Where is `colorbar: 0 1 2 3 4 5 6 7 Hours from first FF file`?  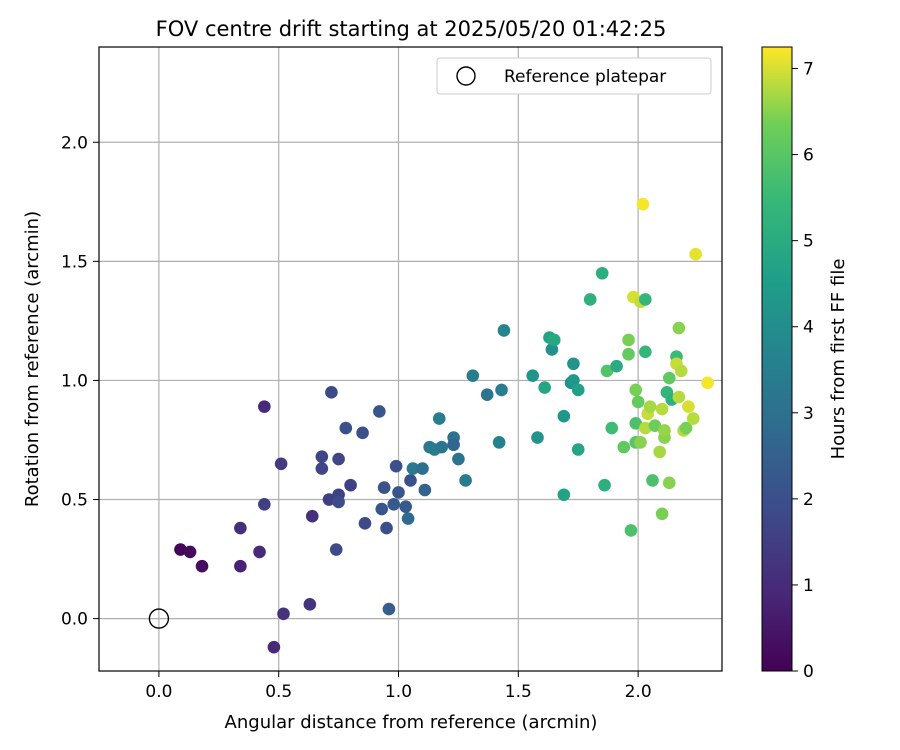
colorbar: 0 1 2 3 4 5 6 7 Hours from first FF file is located at coordinates (805, 364).